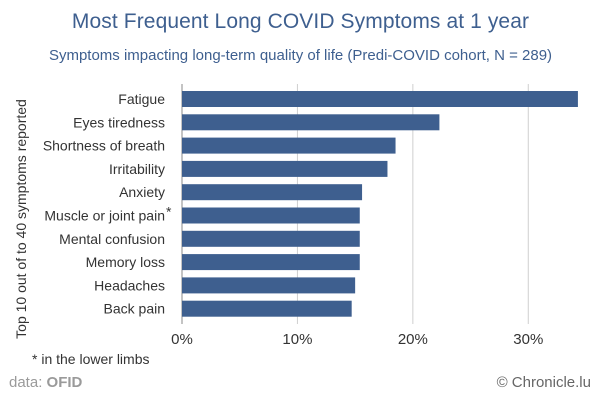 The image size is (601, 401). What do you see at coordinates (112, 239) in the screenshot?
I see `category-label: Mental confusion` at bounding box center [112, 239].